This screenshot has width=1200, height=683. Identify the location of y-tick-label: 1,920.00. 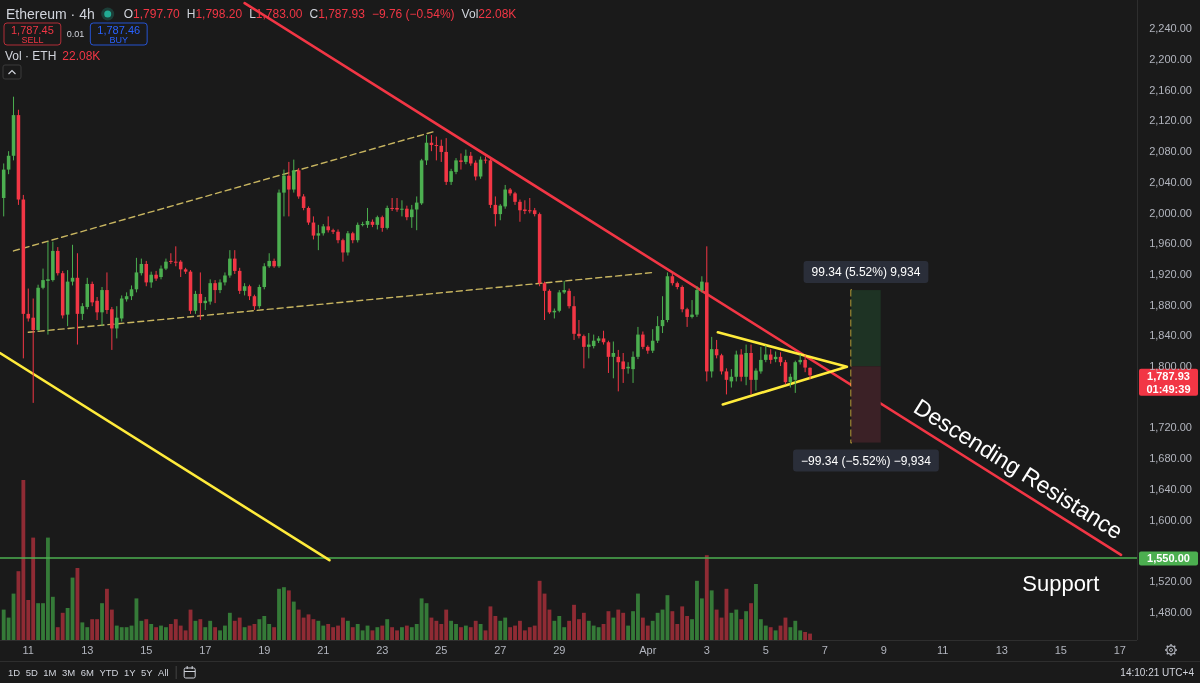
(1170, 273).